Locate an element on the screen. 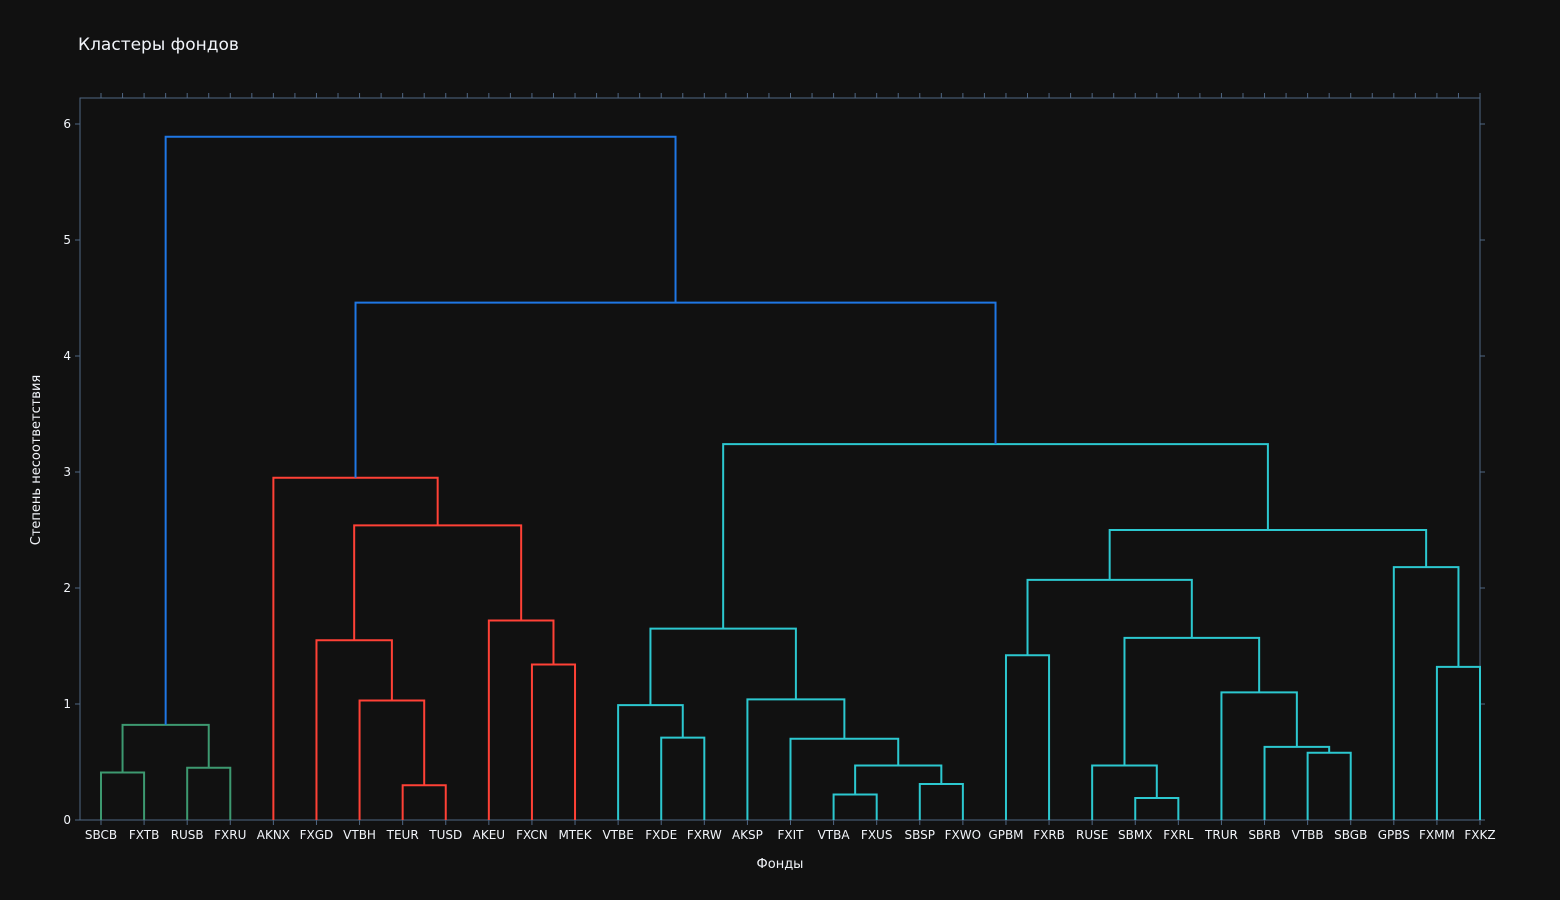 The height and width of the screenshot is (900, 1560). dendrogram-link-c1 is located at coordinates (683, 778).